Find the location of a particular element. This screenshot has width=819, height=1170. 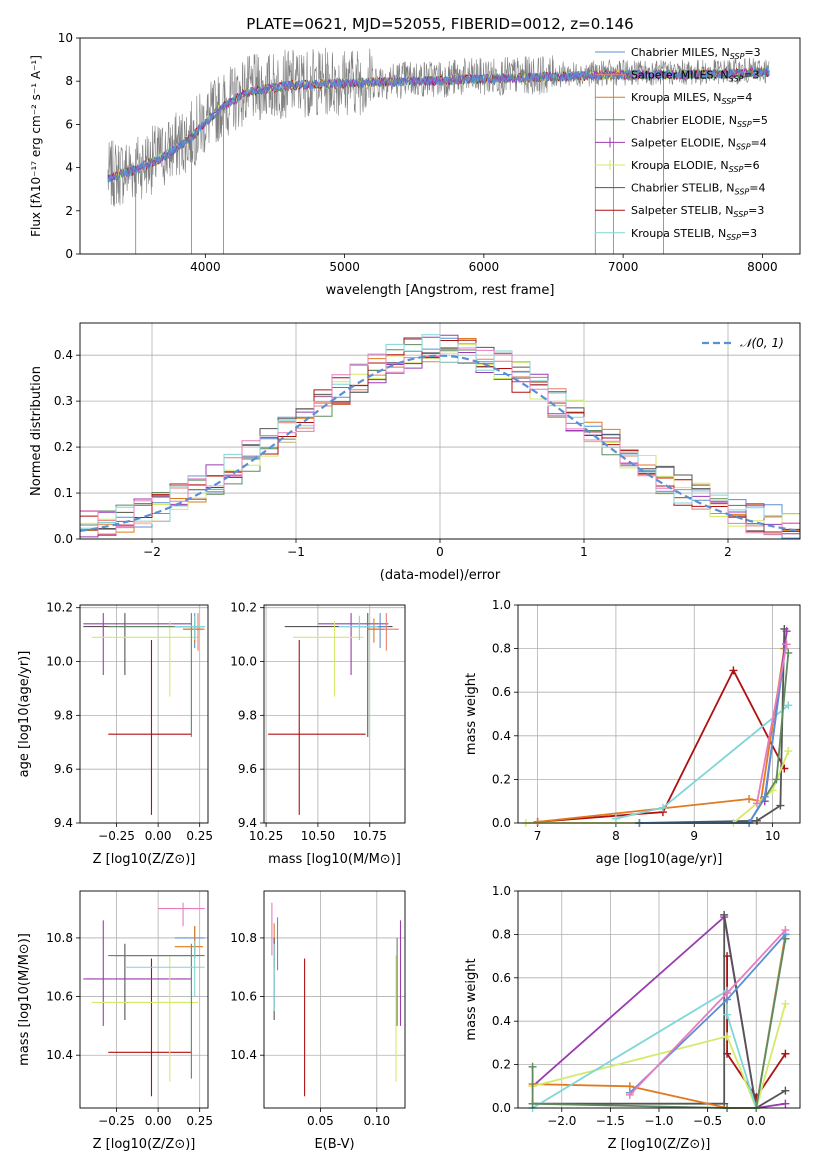

x-tick-label: 0 is located at coordinates (440, 552).